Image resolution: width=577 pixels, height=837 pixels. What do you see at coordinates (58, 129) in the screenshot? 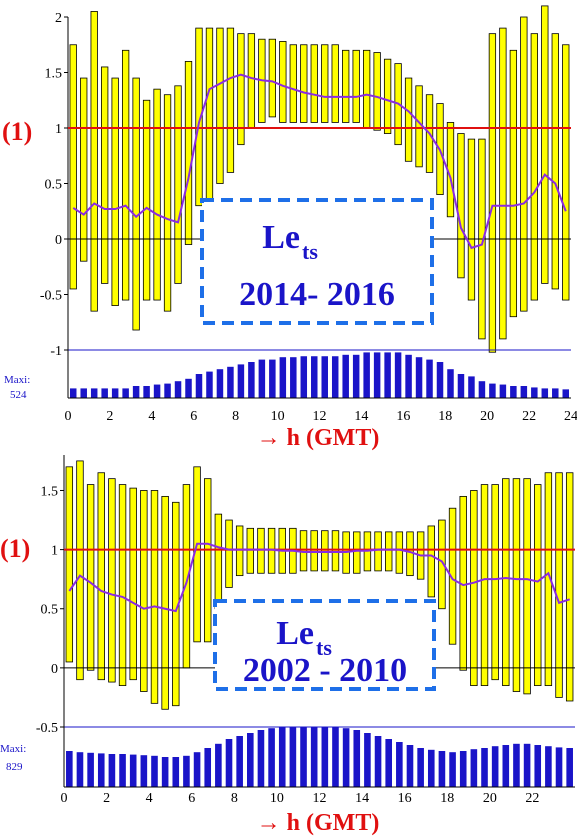
I see `y-tick-label: 1` at bounding box center [58, 129].